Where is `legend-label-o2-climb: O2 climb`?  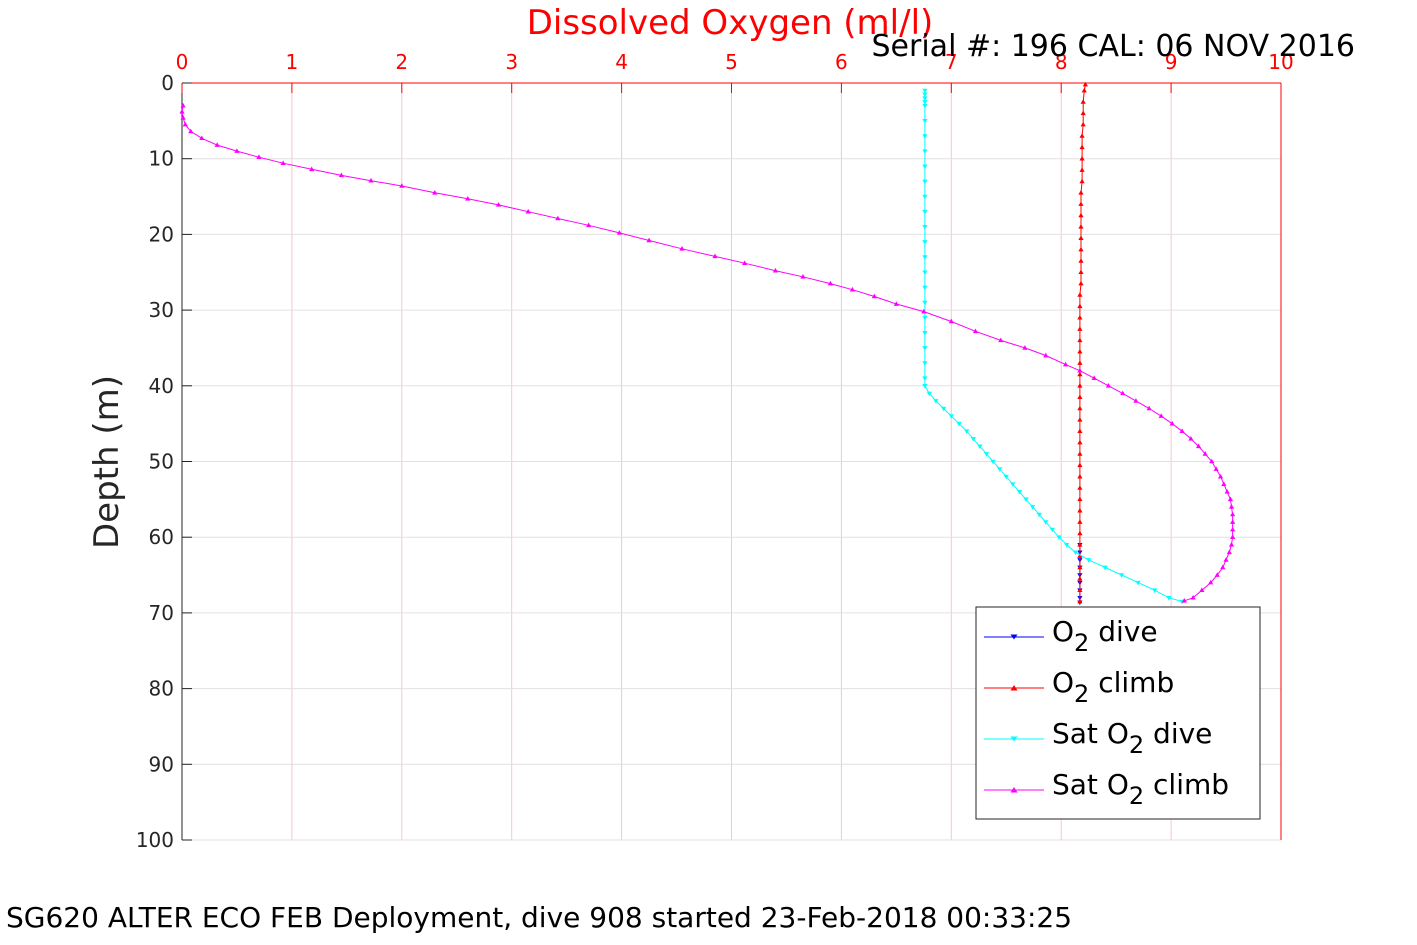 legend-label-o2-climb: O2 climb is located at coordinates (1113, 687).